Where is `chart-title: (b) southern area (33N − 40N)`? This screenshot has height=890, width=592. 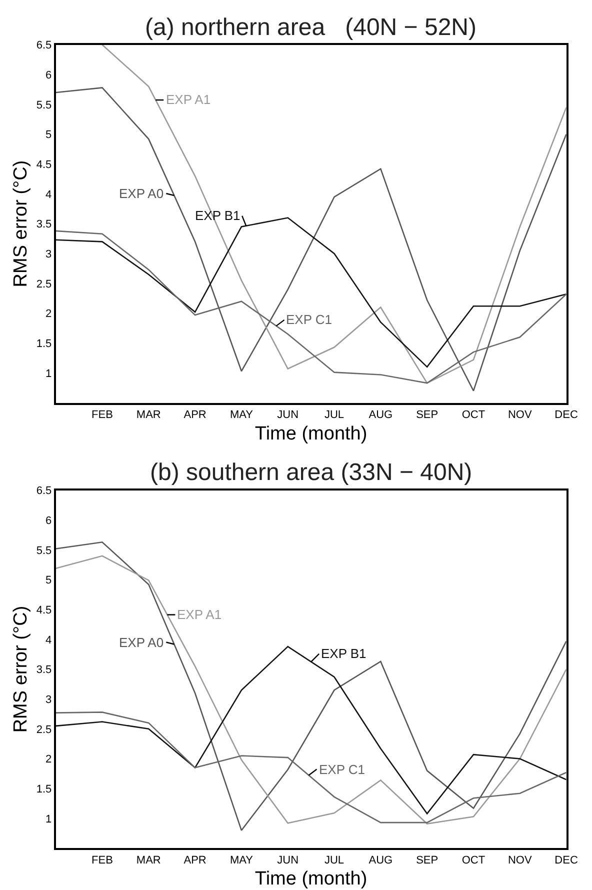
chart-title: (b) southern area (33N − 40N) is located at coordinates (311, 472).